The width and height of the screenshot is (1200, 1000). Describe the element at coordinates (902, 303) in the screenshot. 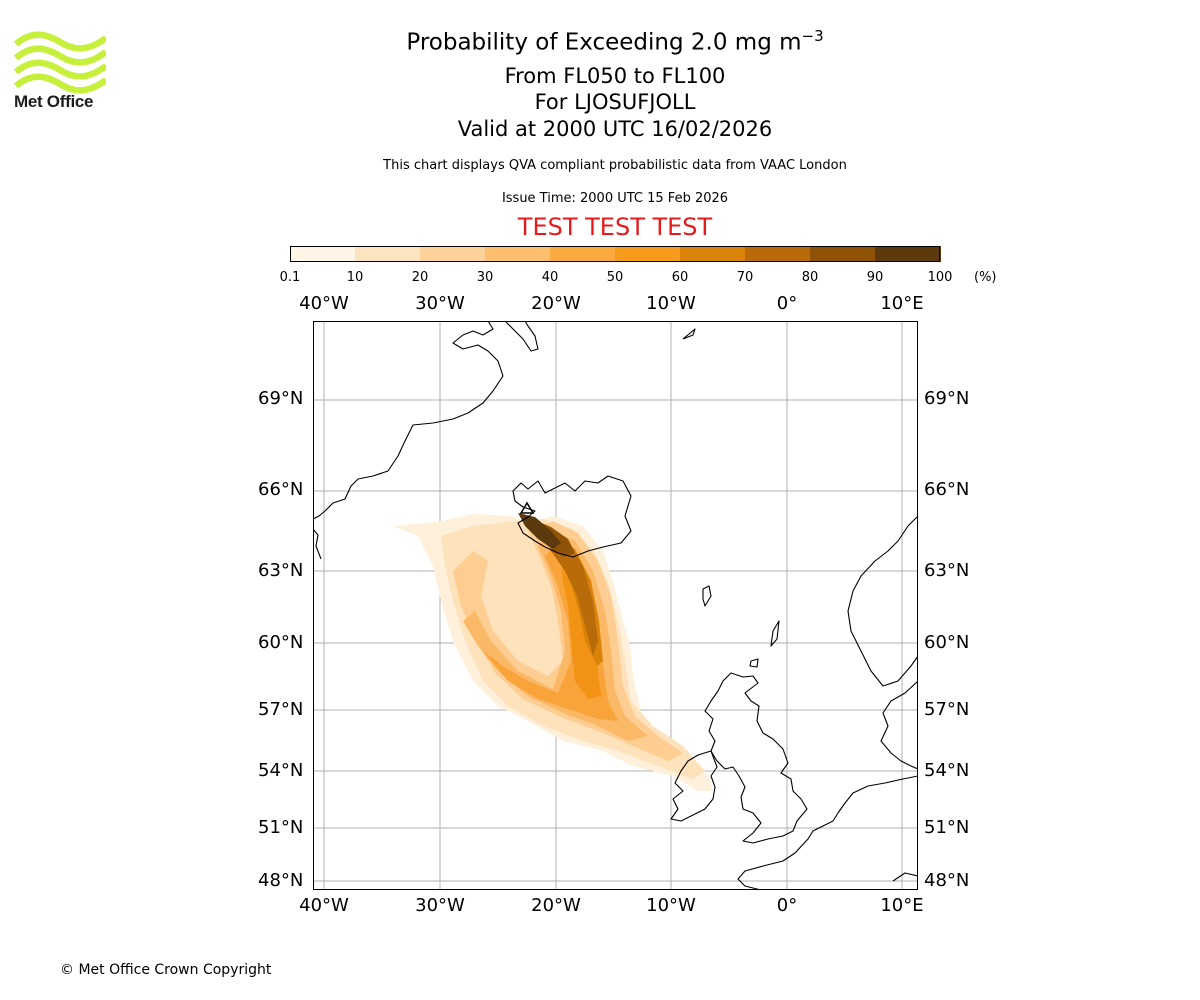

I see `lon-label-top: 10°E` at that location.